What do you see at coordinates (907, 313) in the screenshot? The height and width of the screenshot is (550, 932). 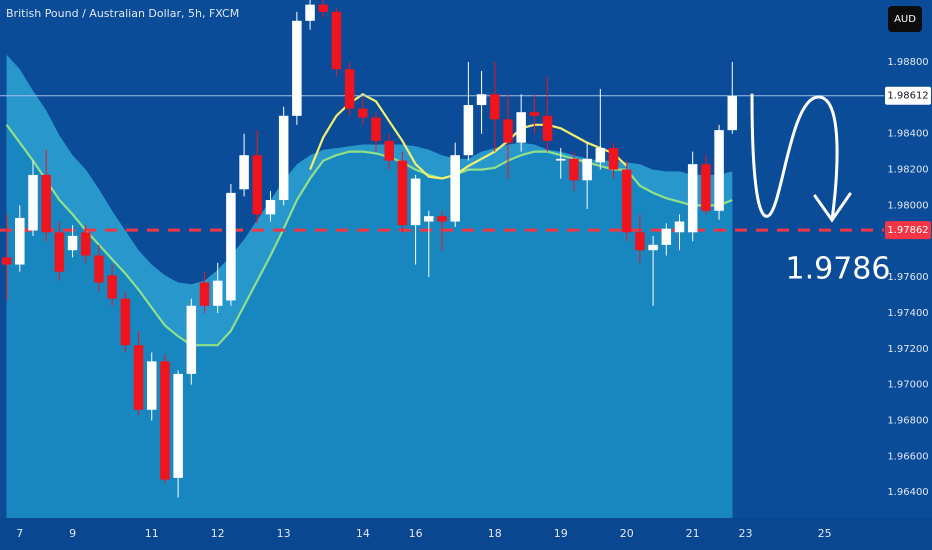 I see `y-tick-label: 1.97400` at bounding box center [907, 313].